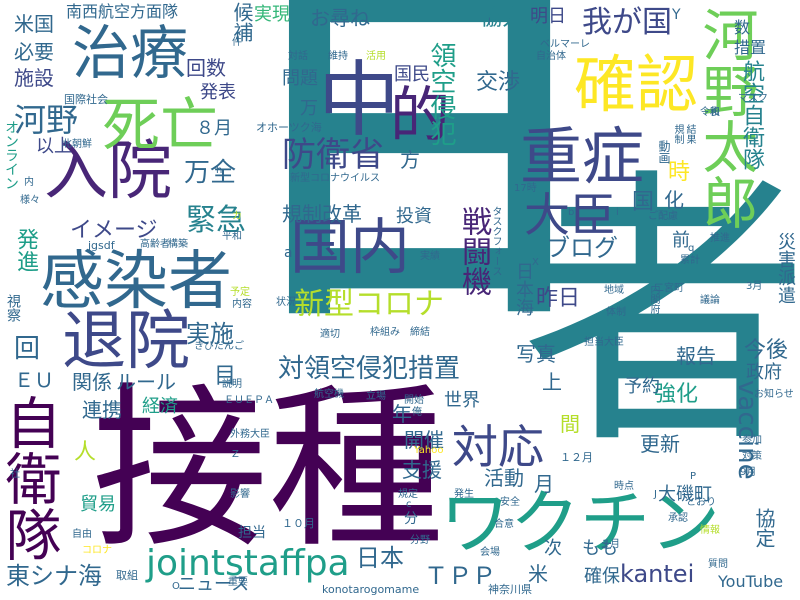 The height and width of the screenshot is (600, 800). What do you see at coordinates (664, 152) in the screenshot?
I see `word-doga: 動画` at bounding box center [664, 152].